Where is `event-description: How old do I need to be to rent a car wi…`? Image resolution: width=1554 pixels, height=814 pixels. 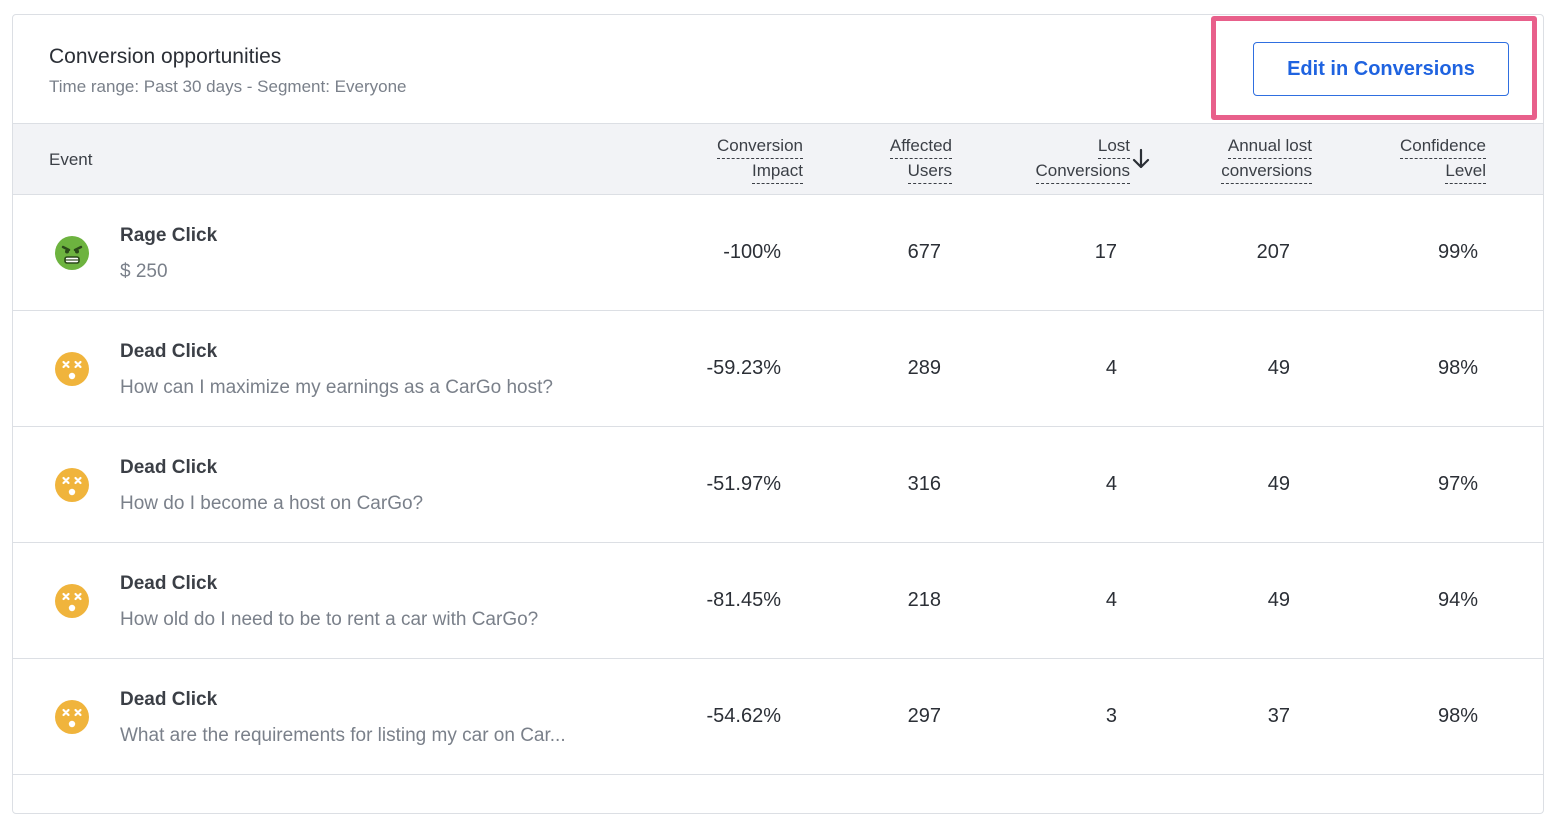 event-description: How old do I need to be to rent a car wi… is located at coordinates (329, 619).